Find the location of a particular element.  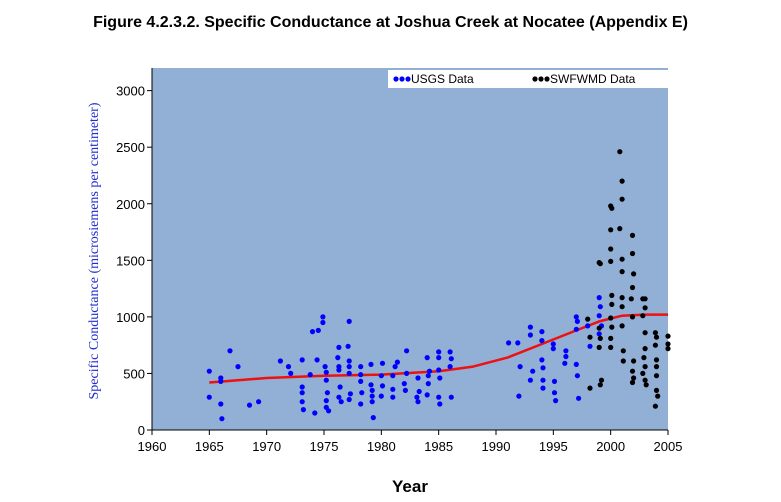

legend: USGS Data SWFWMD Data is located at coordinates (528, 79).